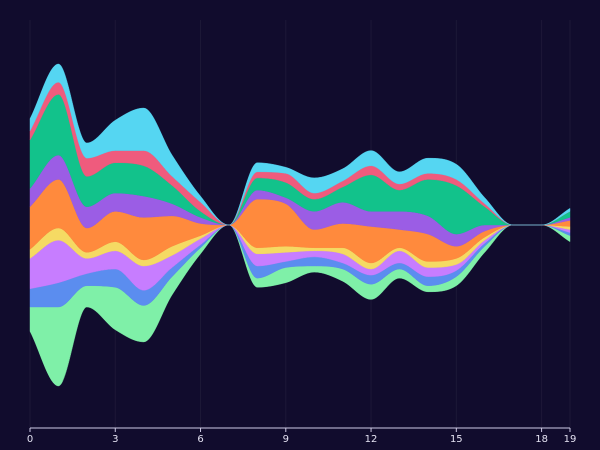 Image resolution: width=600 pixels, height=450 pixels. Describe the element at coordinates (456, 439) in the screenshot. I see `x-tick-label-15: 15` at that location.